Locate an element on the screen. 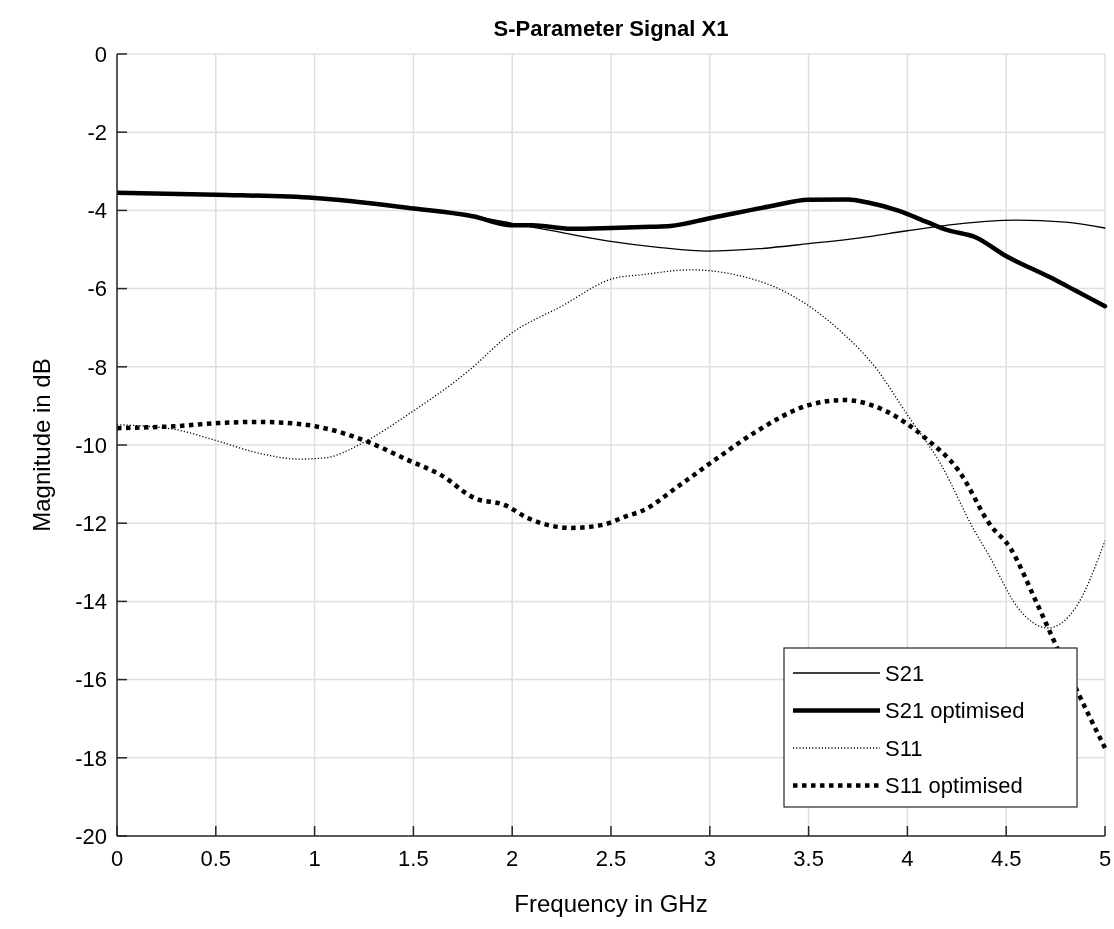 The image size is (1114, 929). x-tick-label: 4.5 is located at coordinates (1006, 858).